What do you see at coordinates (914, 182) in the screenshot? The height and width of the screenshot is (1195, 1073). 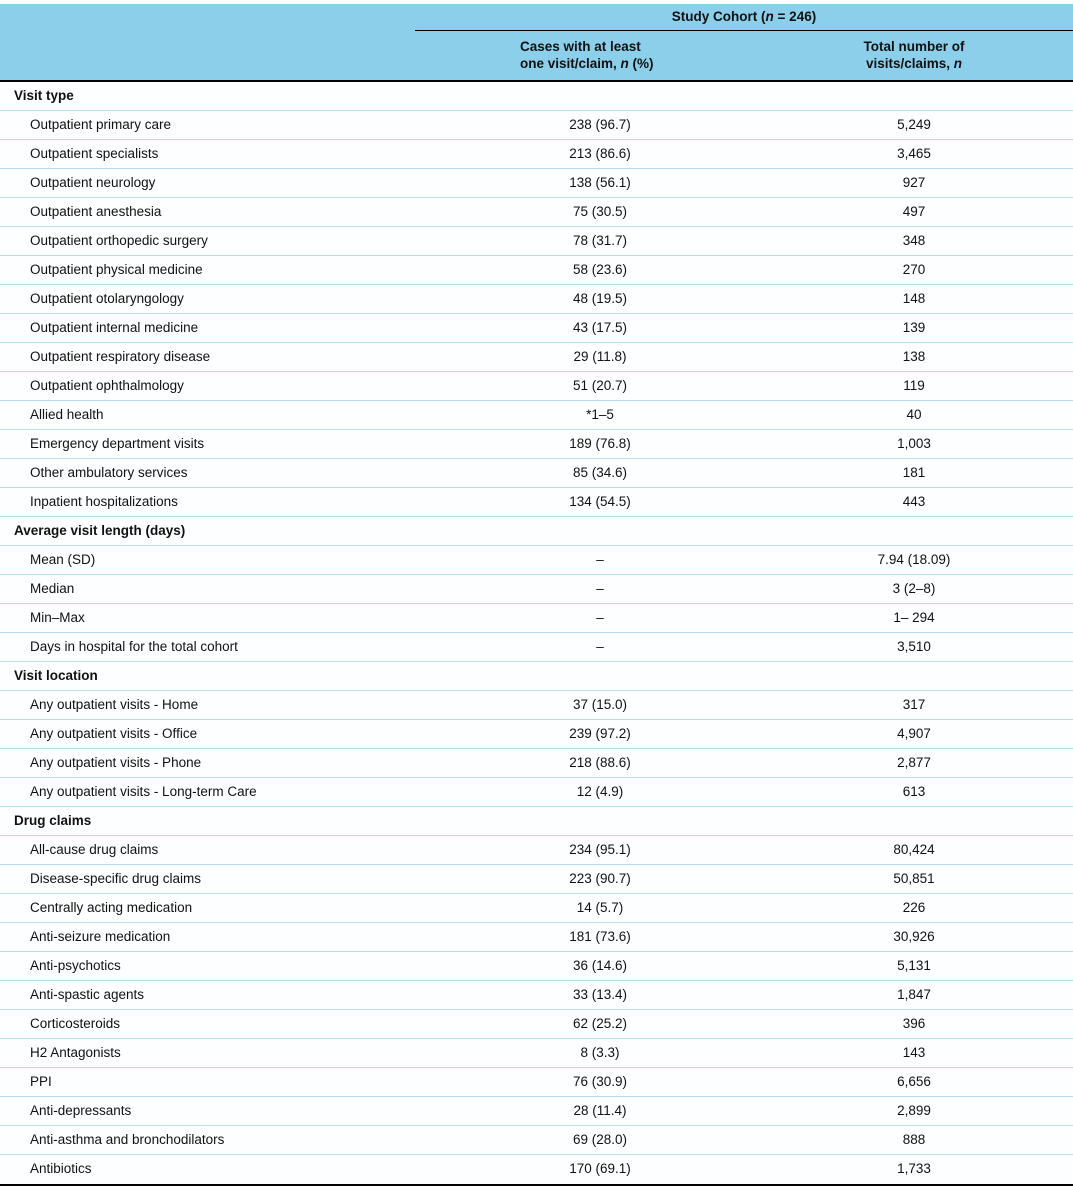 I see `row-total-value: 927` at bounding box center [914, 182].